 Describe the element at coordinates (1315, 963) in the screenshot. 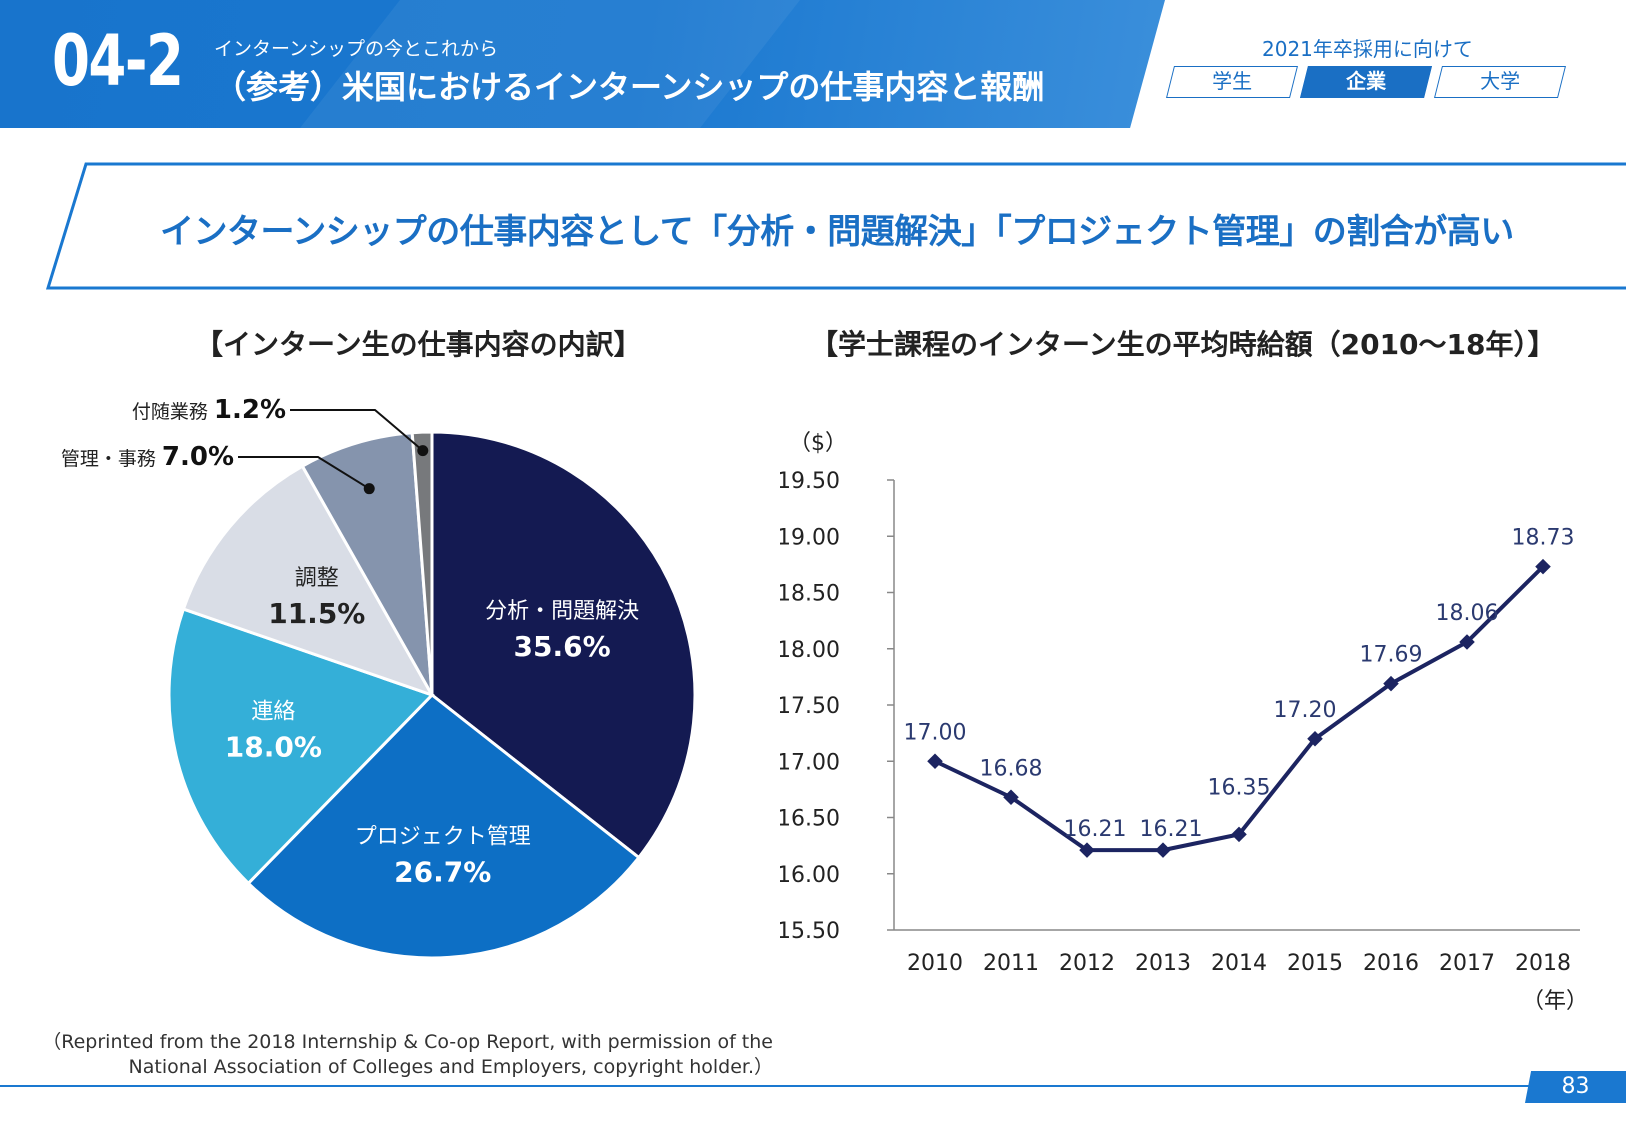

I see `x-tick-label: 2015` at that location.